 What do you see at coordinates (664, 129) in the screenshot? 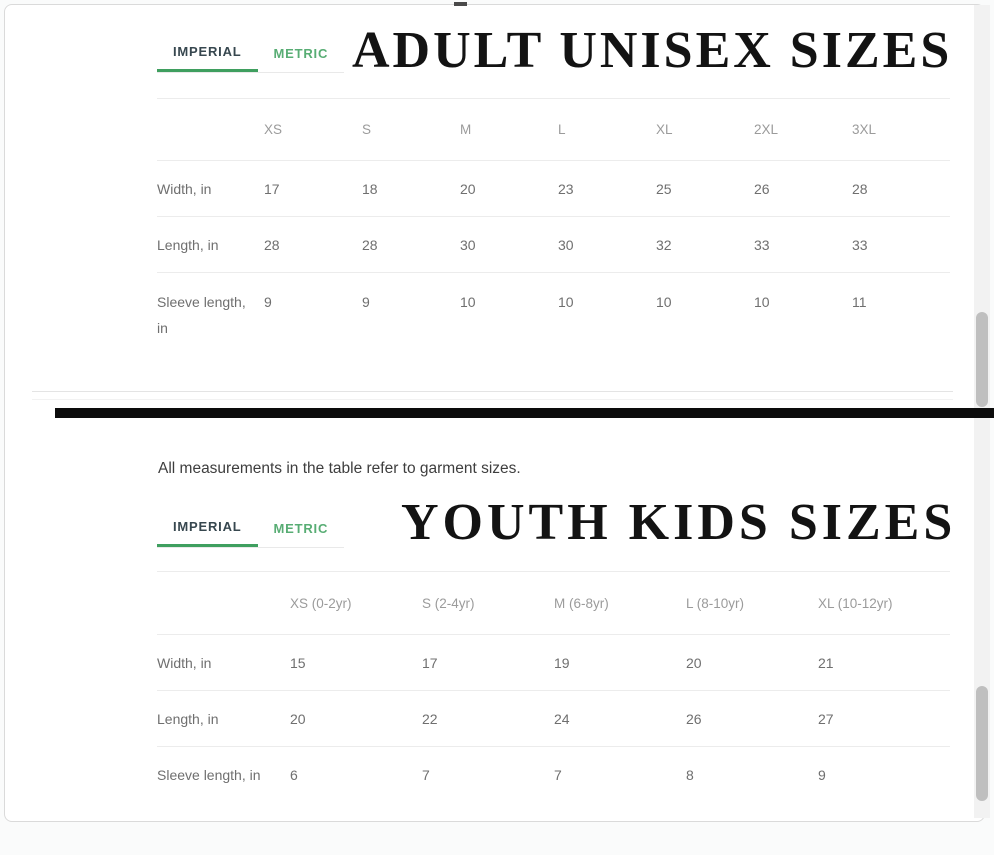
I see `column-header: XL` at bounding box center [664, 129].